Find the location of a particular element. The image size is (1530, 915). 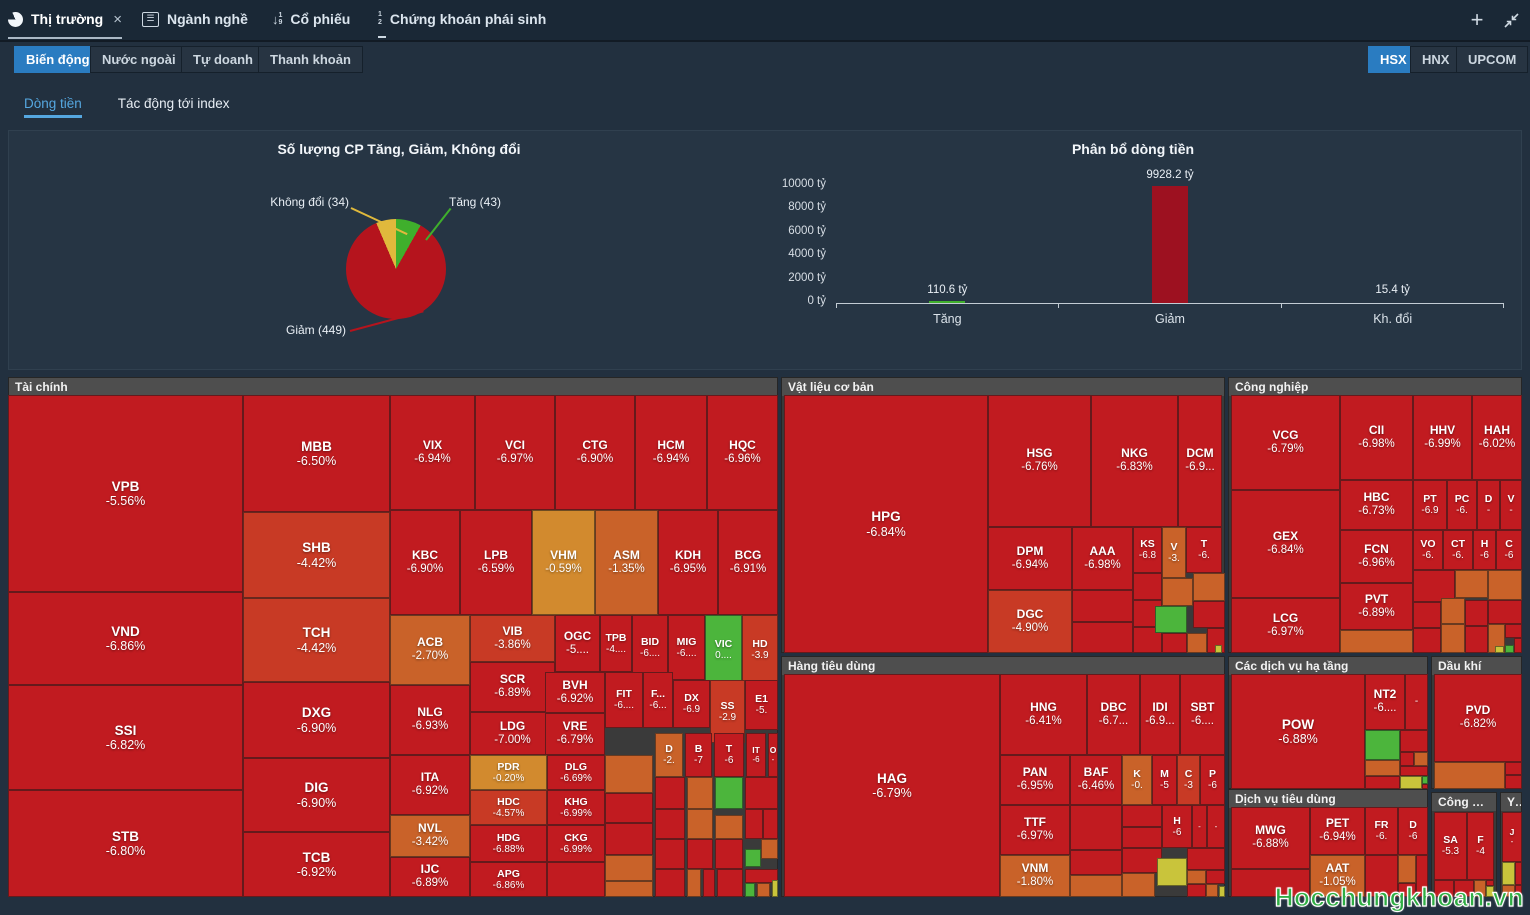

treemap-cell-DX: DX -6.9 is located at coordinates (691, 704).